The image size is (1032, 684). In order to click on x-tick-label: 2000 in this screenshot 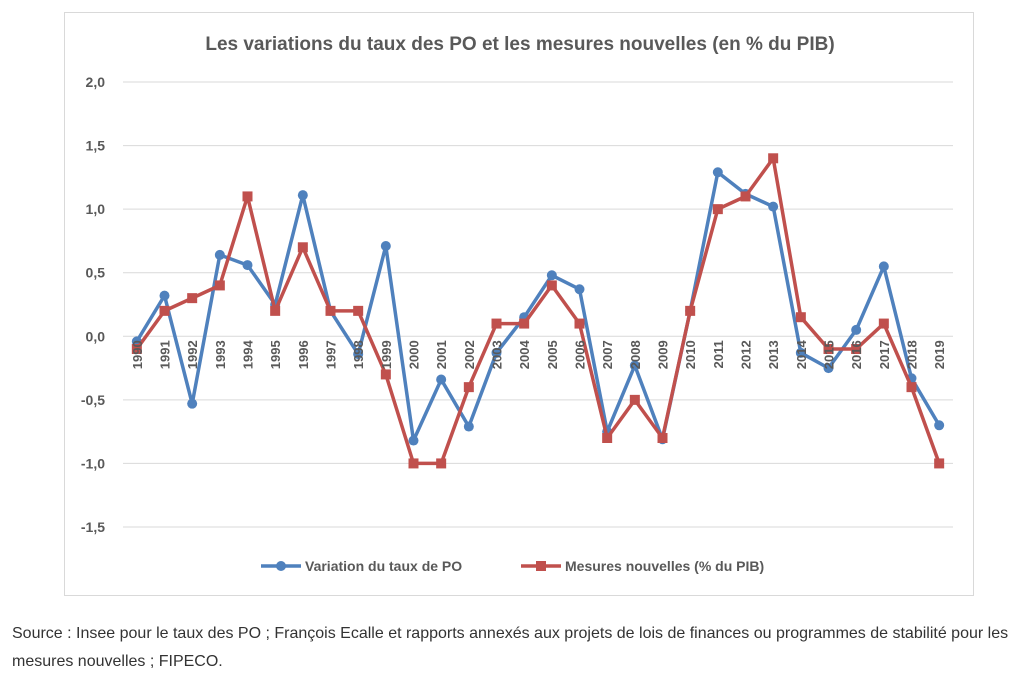, I will do `click(414, 354)`.